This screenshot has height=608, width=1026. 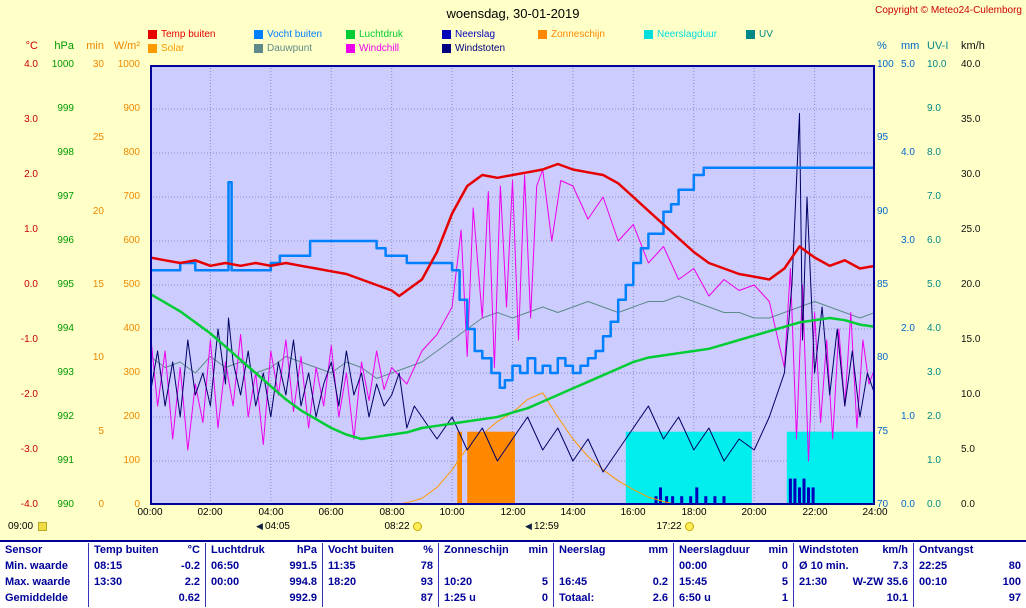 What do you see at coordinates (350, 48) in the screenshot?
I see `legend-swatch-windchill` at bounding box center [350, 48].